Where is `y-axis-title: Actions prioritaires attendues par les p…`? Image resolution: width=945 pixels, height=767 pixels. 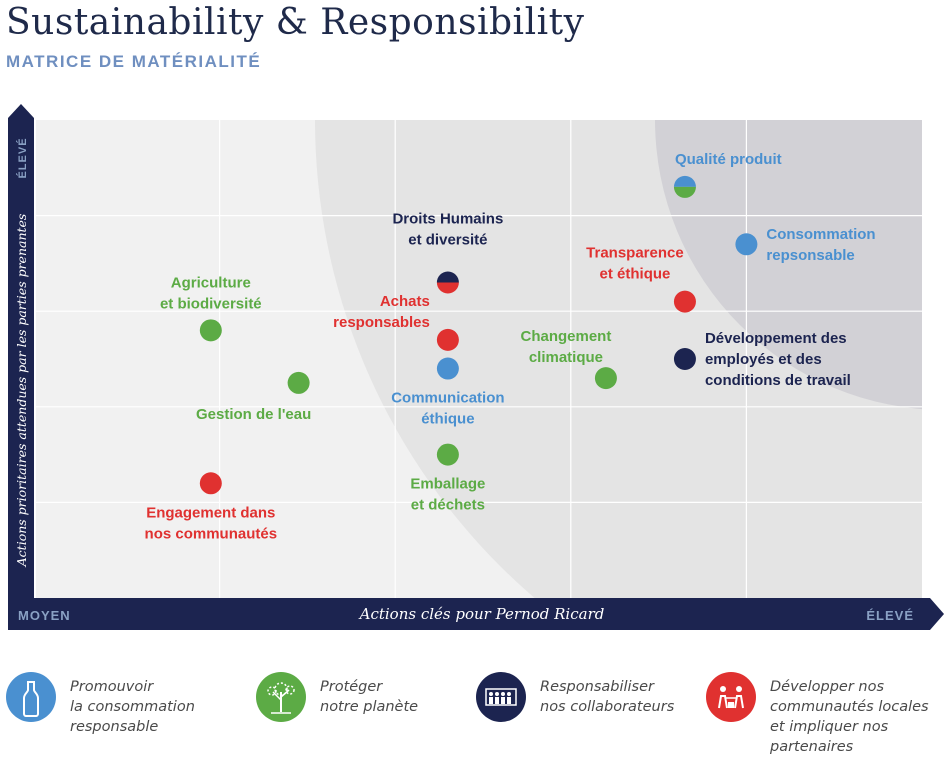 y-axis-title: Actions prioritaires attendues par les p… is located at coordinates (21, 391).